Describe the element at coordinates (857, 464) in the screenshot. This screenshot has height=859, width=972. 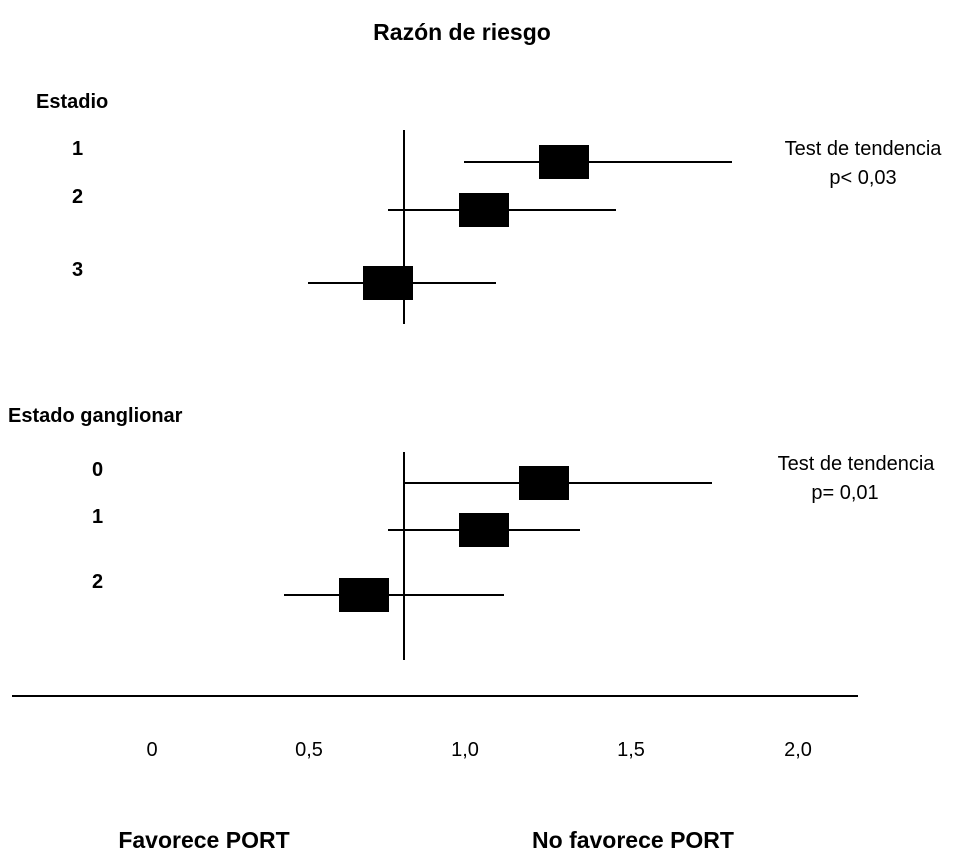
I see `trend-test-label-ganglionar: Test de tendencia` at that location.